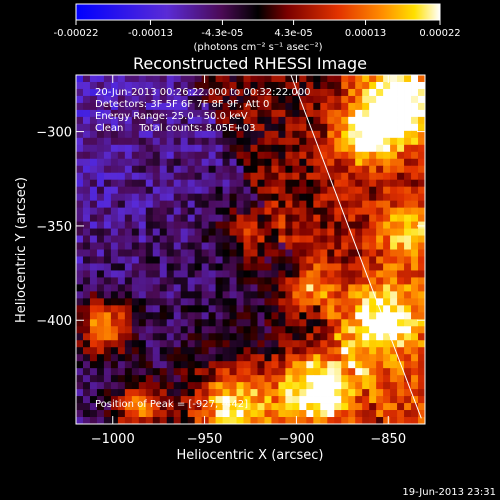 This screenshot has width=500, height=500. What do you see at coordinates (258, 12) in the screenshot?
I see `colorbar` at bounding box center [258, 12].